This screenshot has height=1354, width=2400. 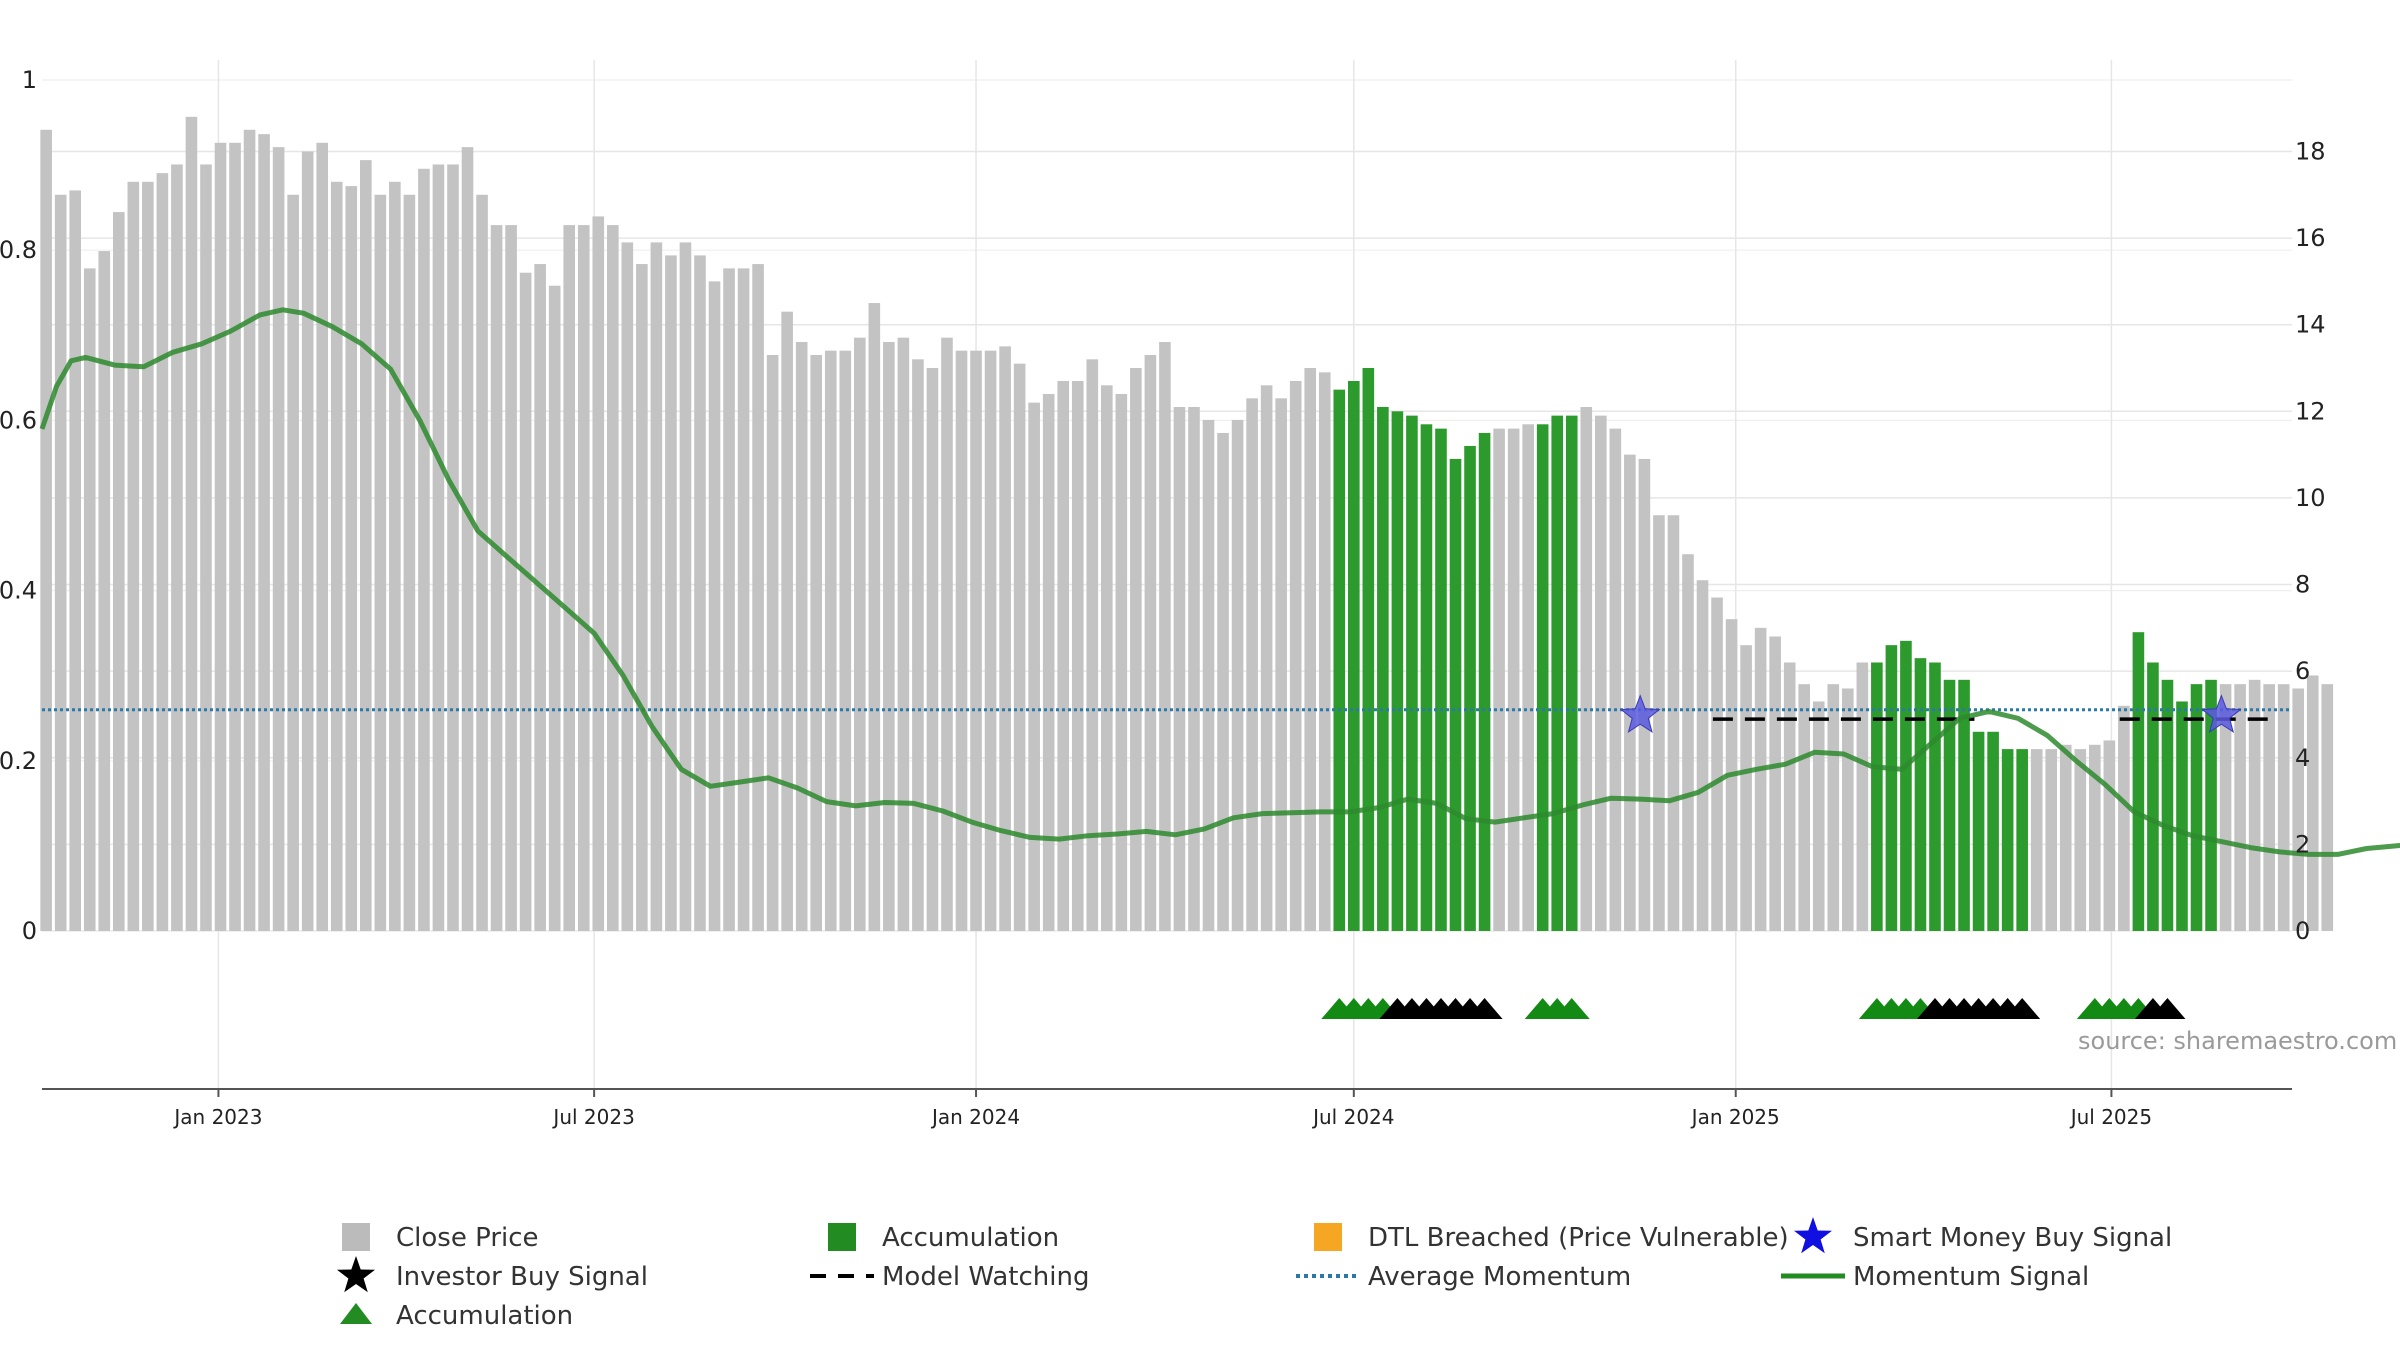 I want to click on y-left-tick-label: 0.2, so click(x=18, y=761).